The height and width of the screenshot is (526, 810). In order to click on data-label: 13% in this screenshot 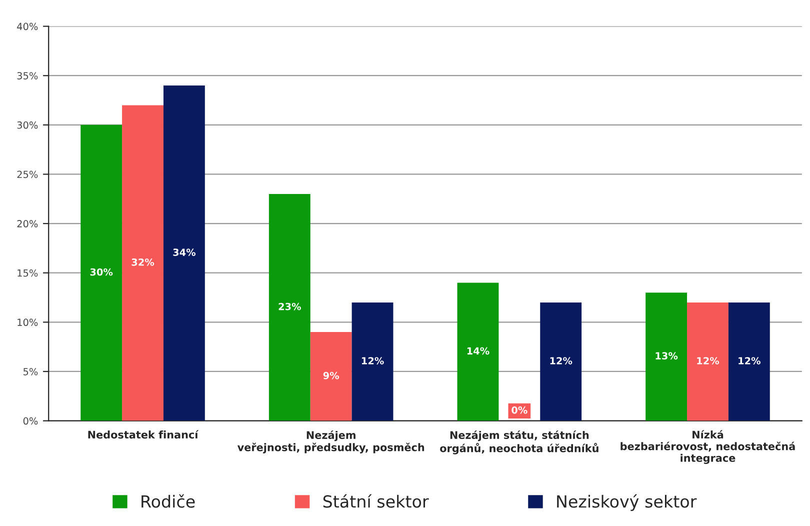, I will do `click(667, 356)`.